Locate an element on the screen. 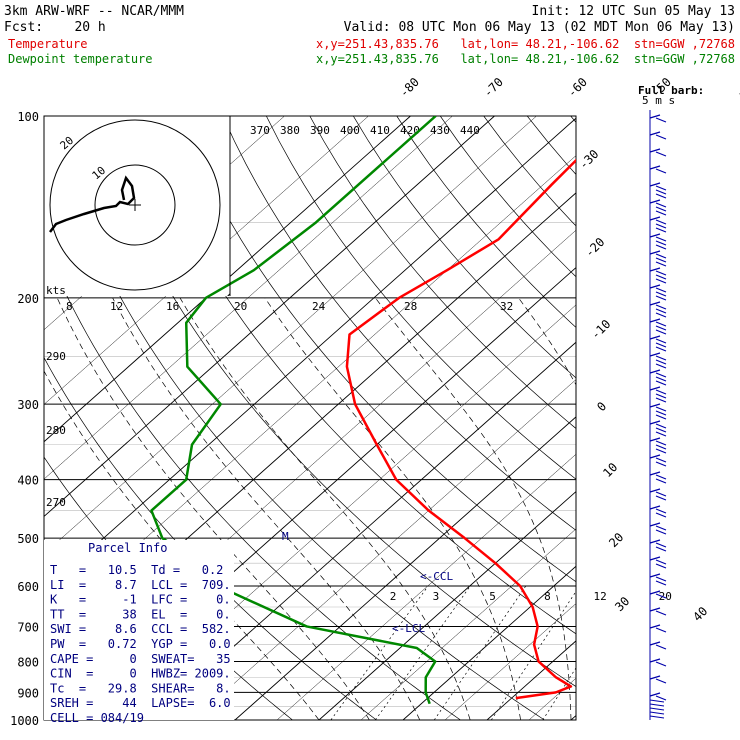 This screenshot has height=740, width=740. hodo-speed-label: 8 is located at coordinates (69, 306).